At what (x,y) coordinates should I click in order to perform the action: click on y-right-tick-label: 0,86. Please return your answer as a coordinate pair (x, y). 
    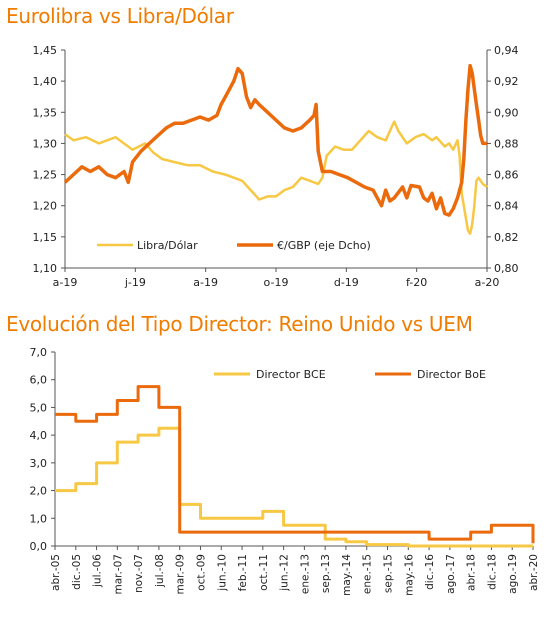
    Looking at the image, I should click on (506, 175).